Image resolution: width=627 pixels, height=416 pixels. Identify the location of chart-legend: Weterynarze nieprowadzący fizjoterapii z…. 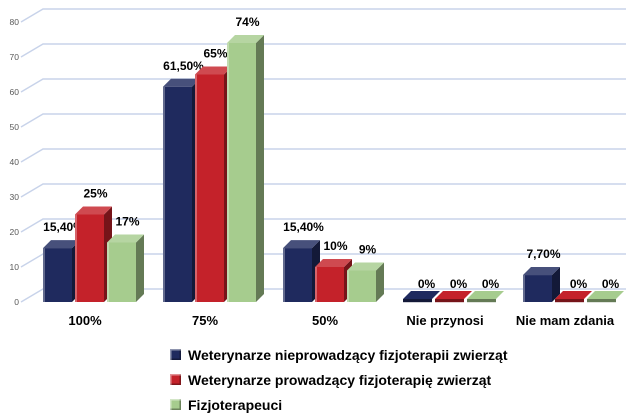
(339, 381).